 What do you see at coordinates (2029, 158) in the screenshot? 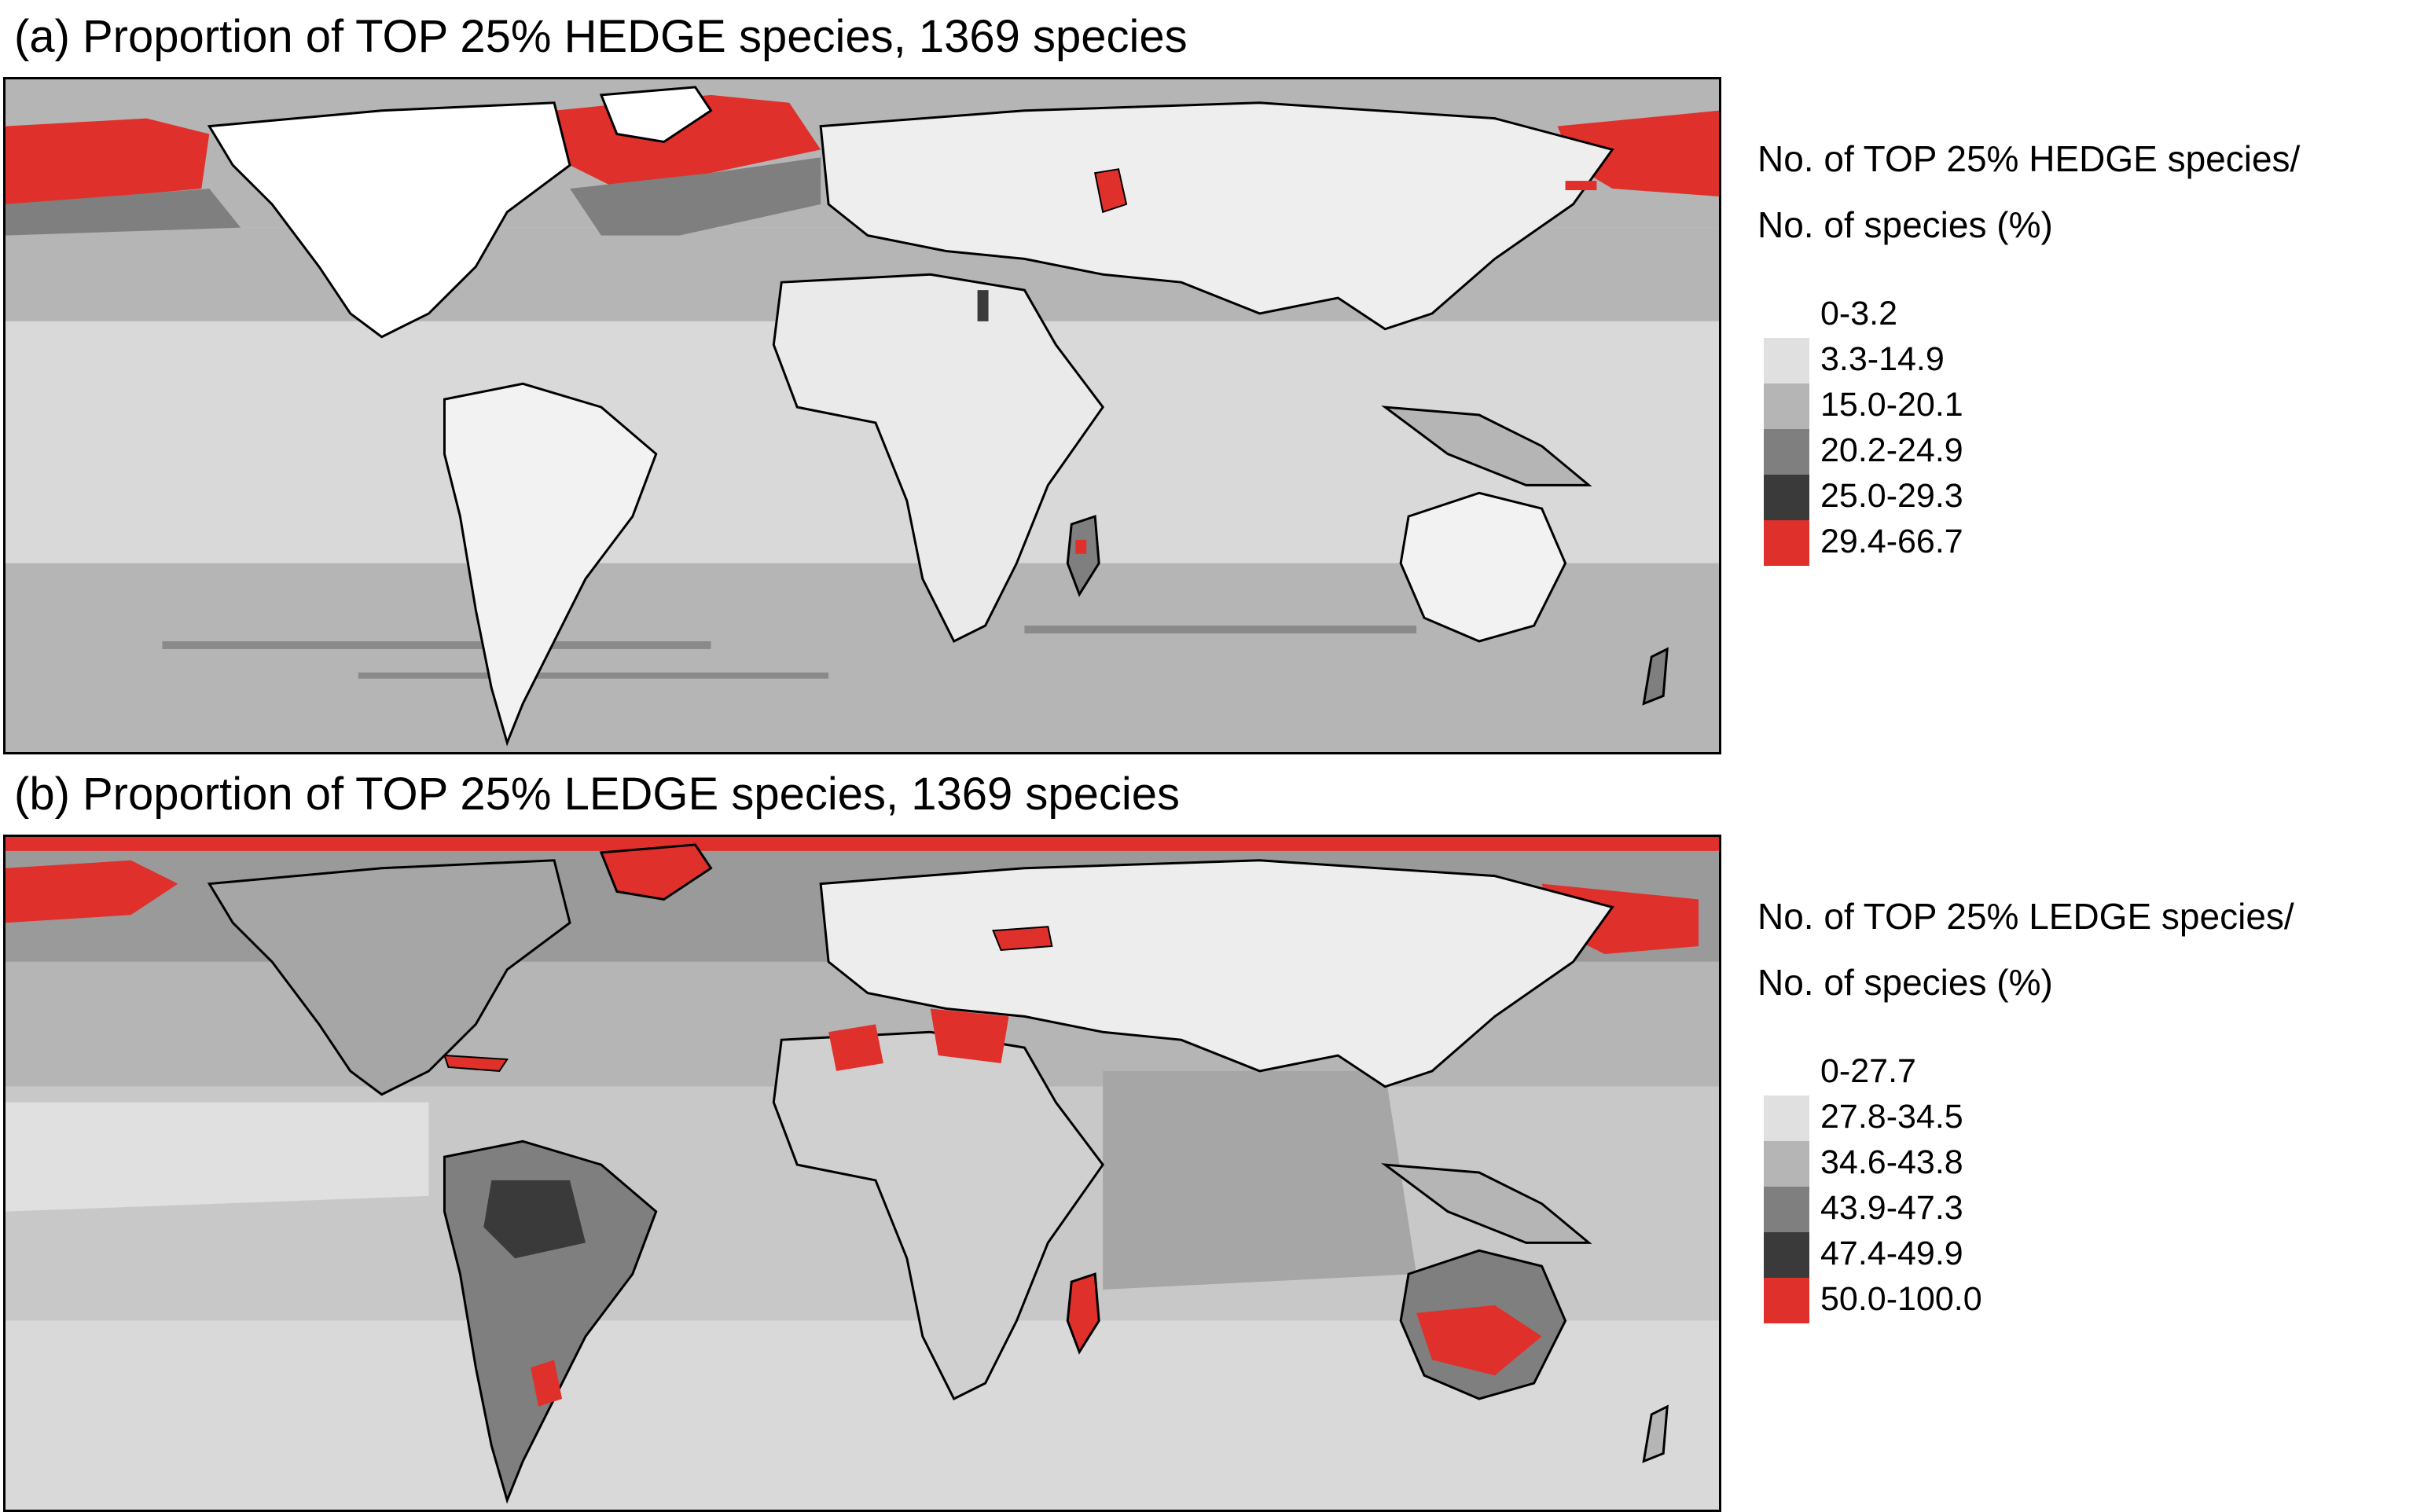
I see `panel-a-legend-title-1: No. of TOP 25% HEDGE species/` at bounding box center [2029, 158].